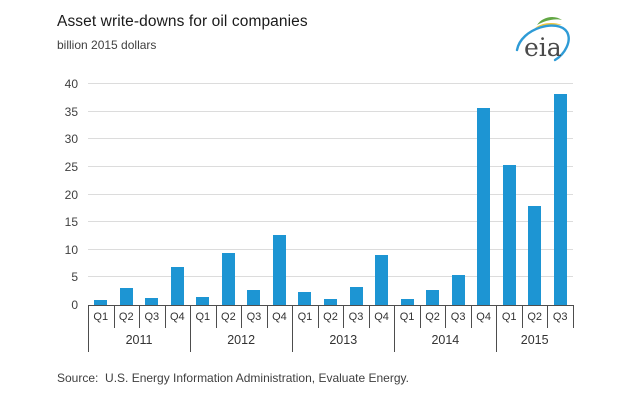 The width and height of the screenshot is (623, 415). What do you see at coordinates (228, 279) in the screenshot?
I see `bar-2012-Q2` at bounding box center [228, 279].